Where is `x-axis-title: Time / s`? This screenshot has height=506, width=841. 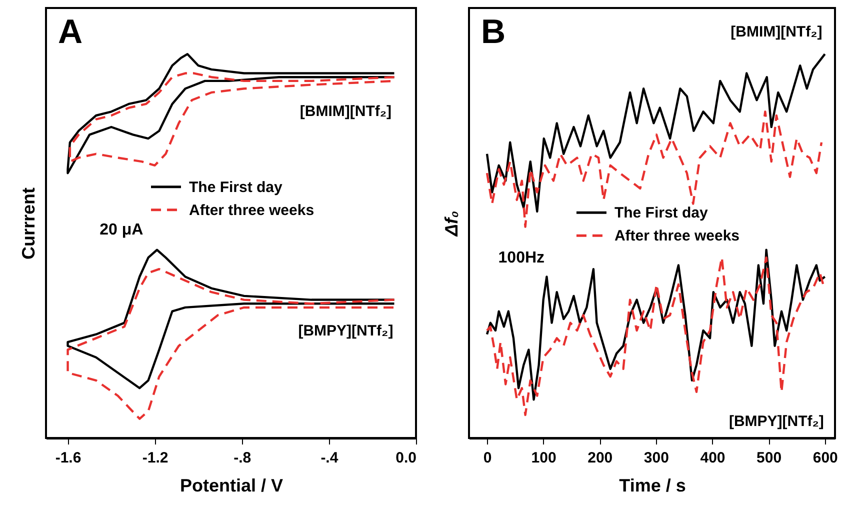
x-axis-title: Time / s is located at coordinates (652, 486).